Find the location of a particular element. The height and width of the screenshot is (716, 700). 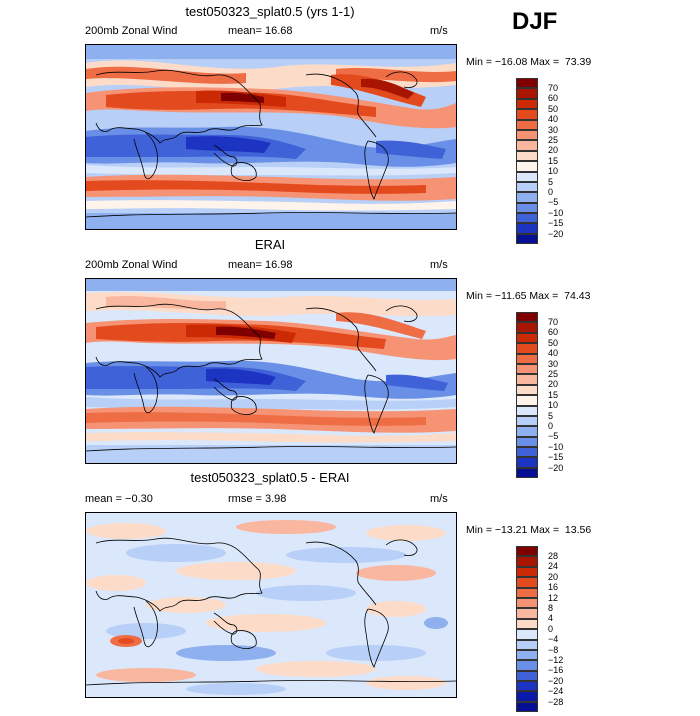

map-model-svg is located at coordinates (271, 137).